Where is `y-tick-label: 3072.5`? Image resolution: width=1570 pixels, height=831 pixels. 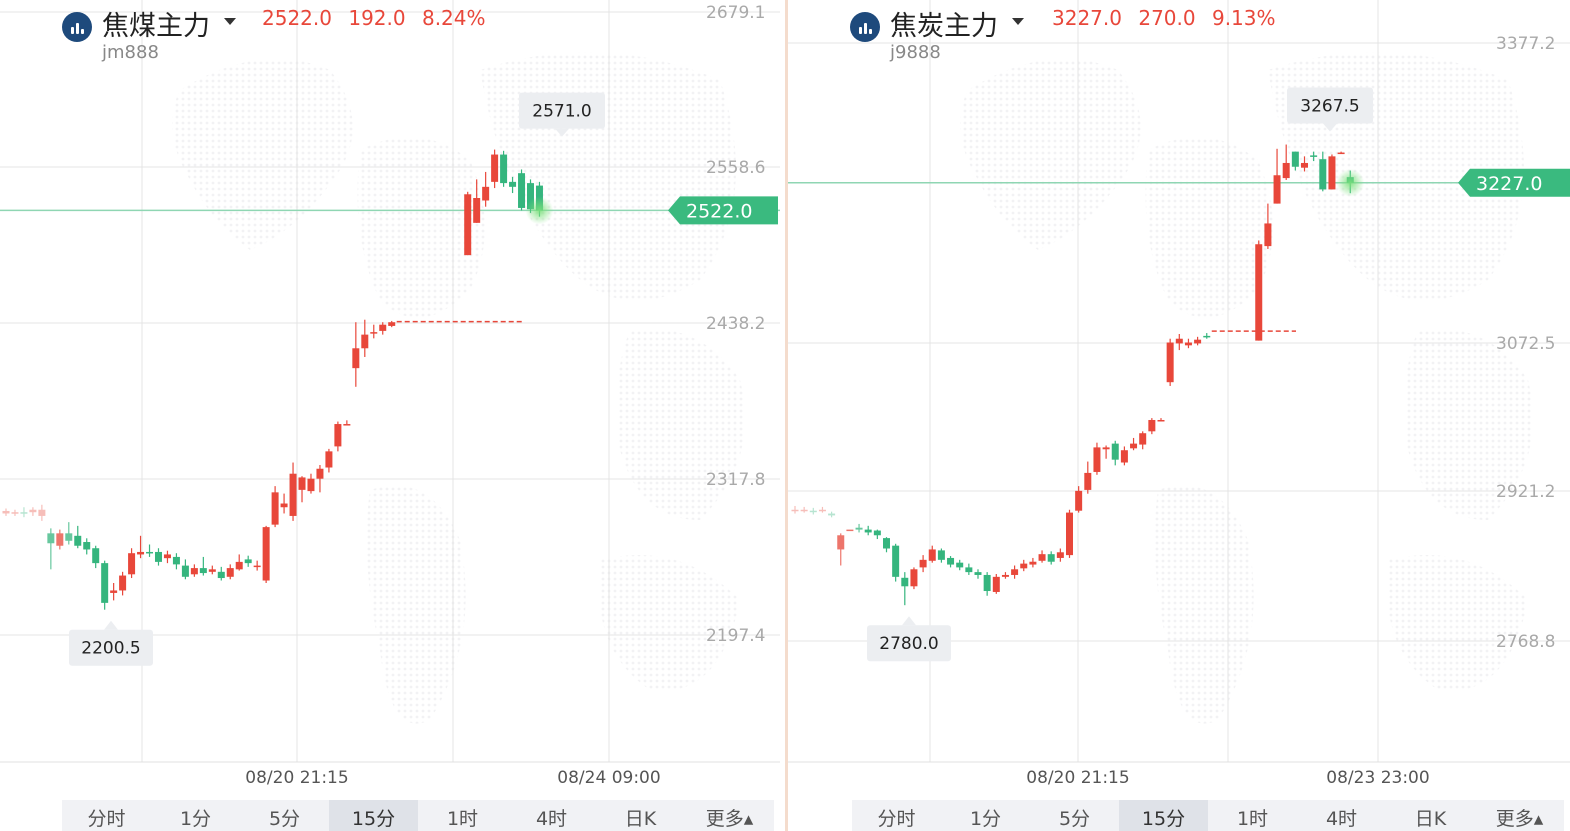
y-tick-label: 3072.5 is located at coordinates (1525, 344).